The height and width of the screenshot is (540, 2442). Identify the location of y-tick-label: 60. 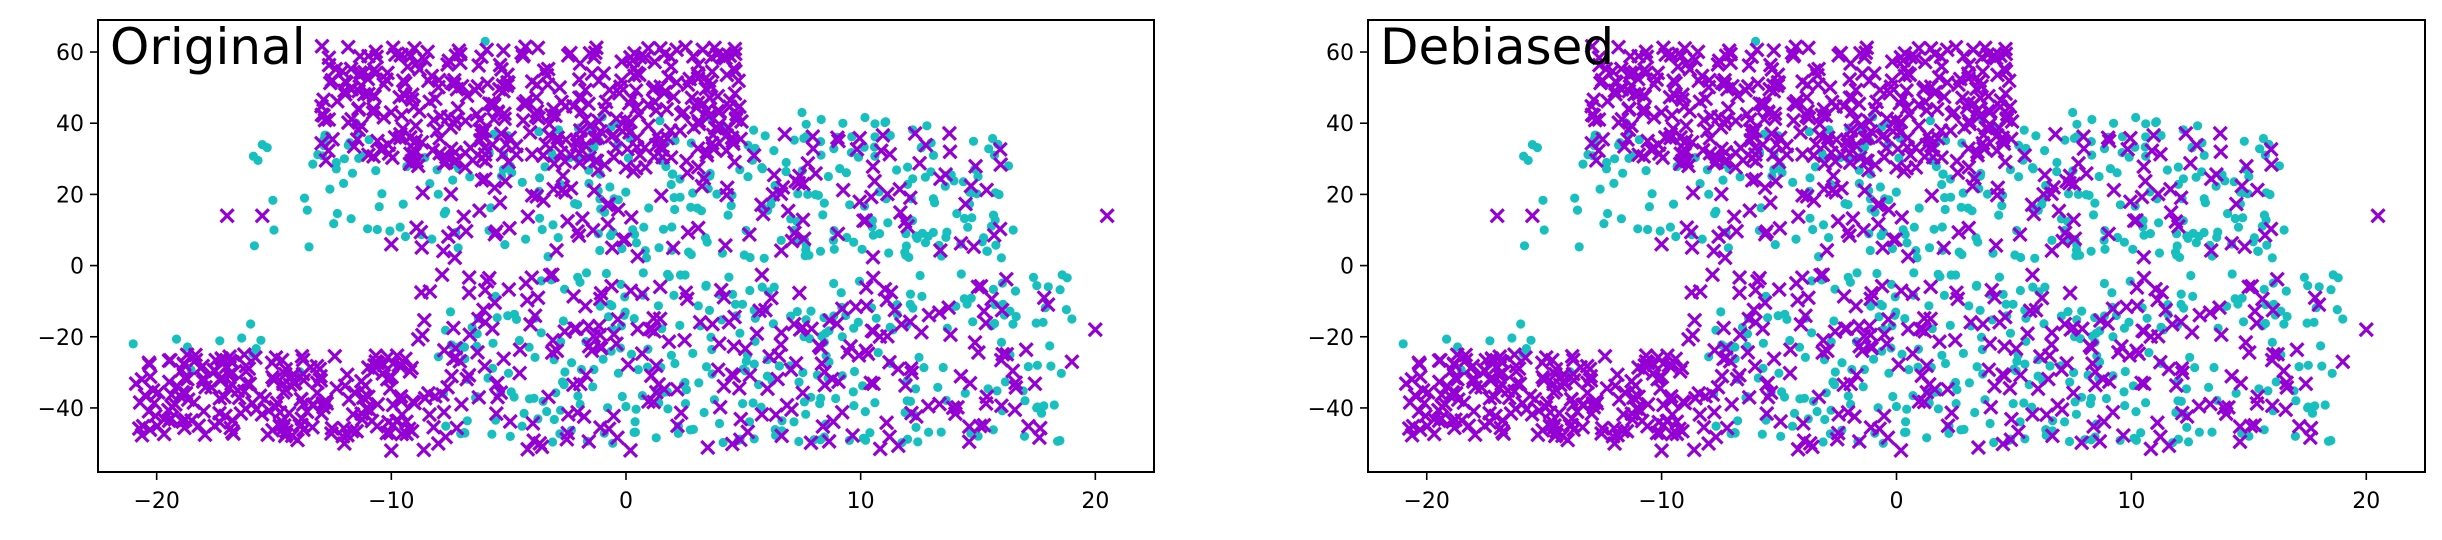
(70, 53).